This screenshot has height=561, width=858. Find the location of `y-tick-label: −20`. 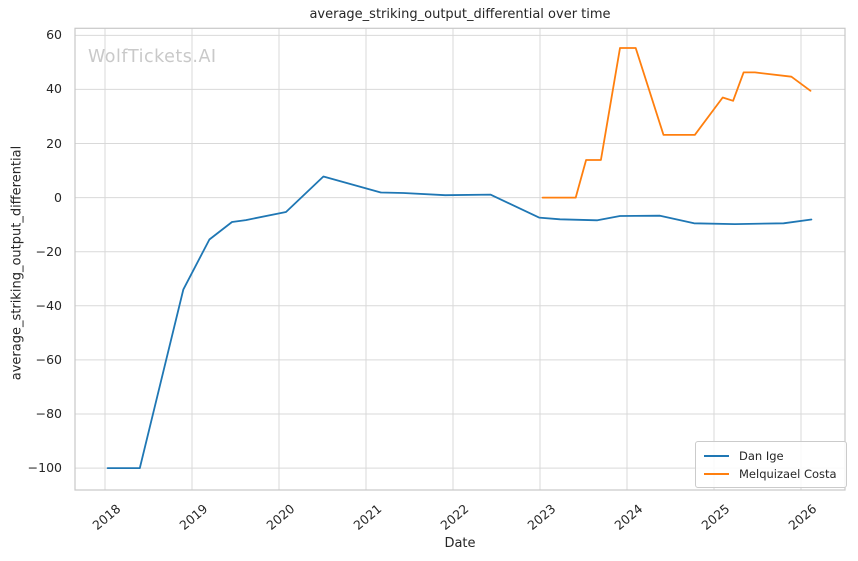

y-tick-label: −20 is located at coordinates (48, 251).